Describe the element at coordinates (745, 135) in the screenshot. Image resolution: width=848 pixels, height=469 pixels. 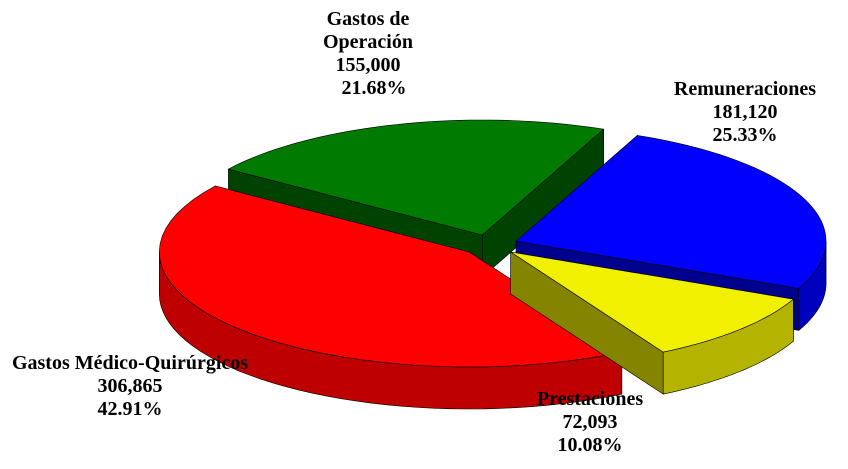
I see `percent-label: 25.33%` at that location.